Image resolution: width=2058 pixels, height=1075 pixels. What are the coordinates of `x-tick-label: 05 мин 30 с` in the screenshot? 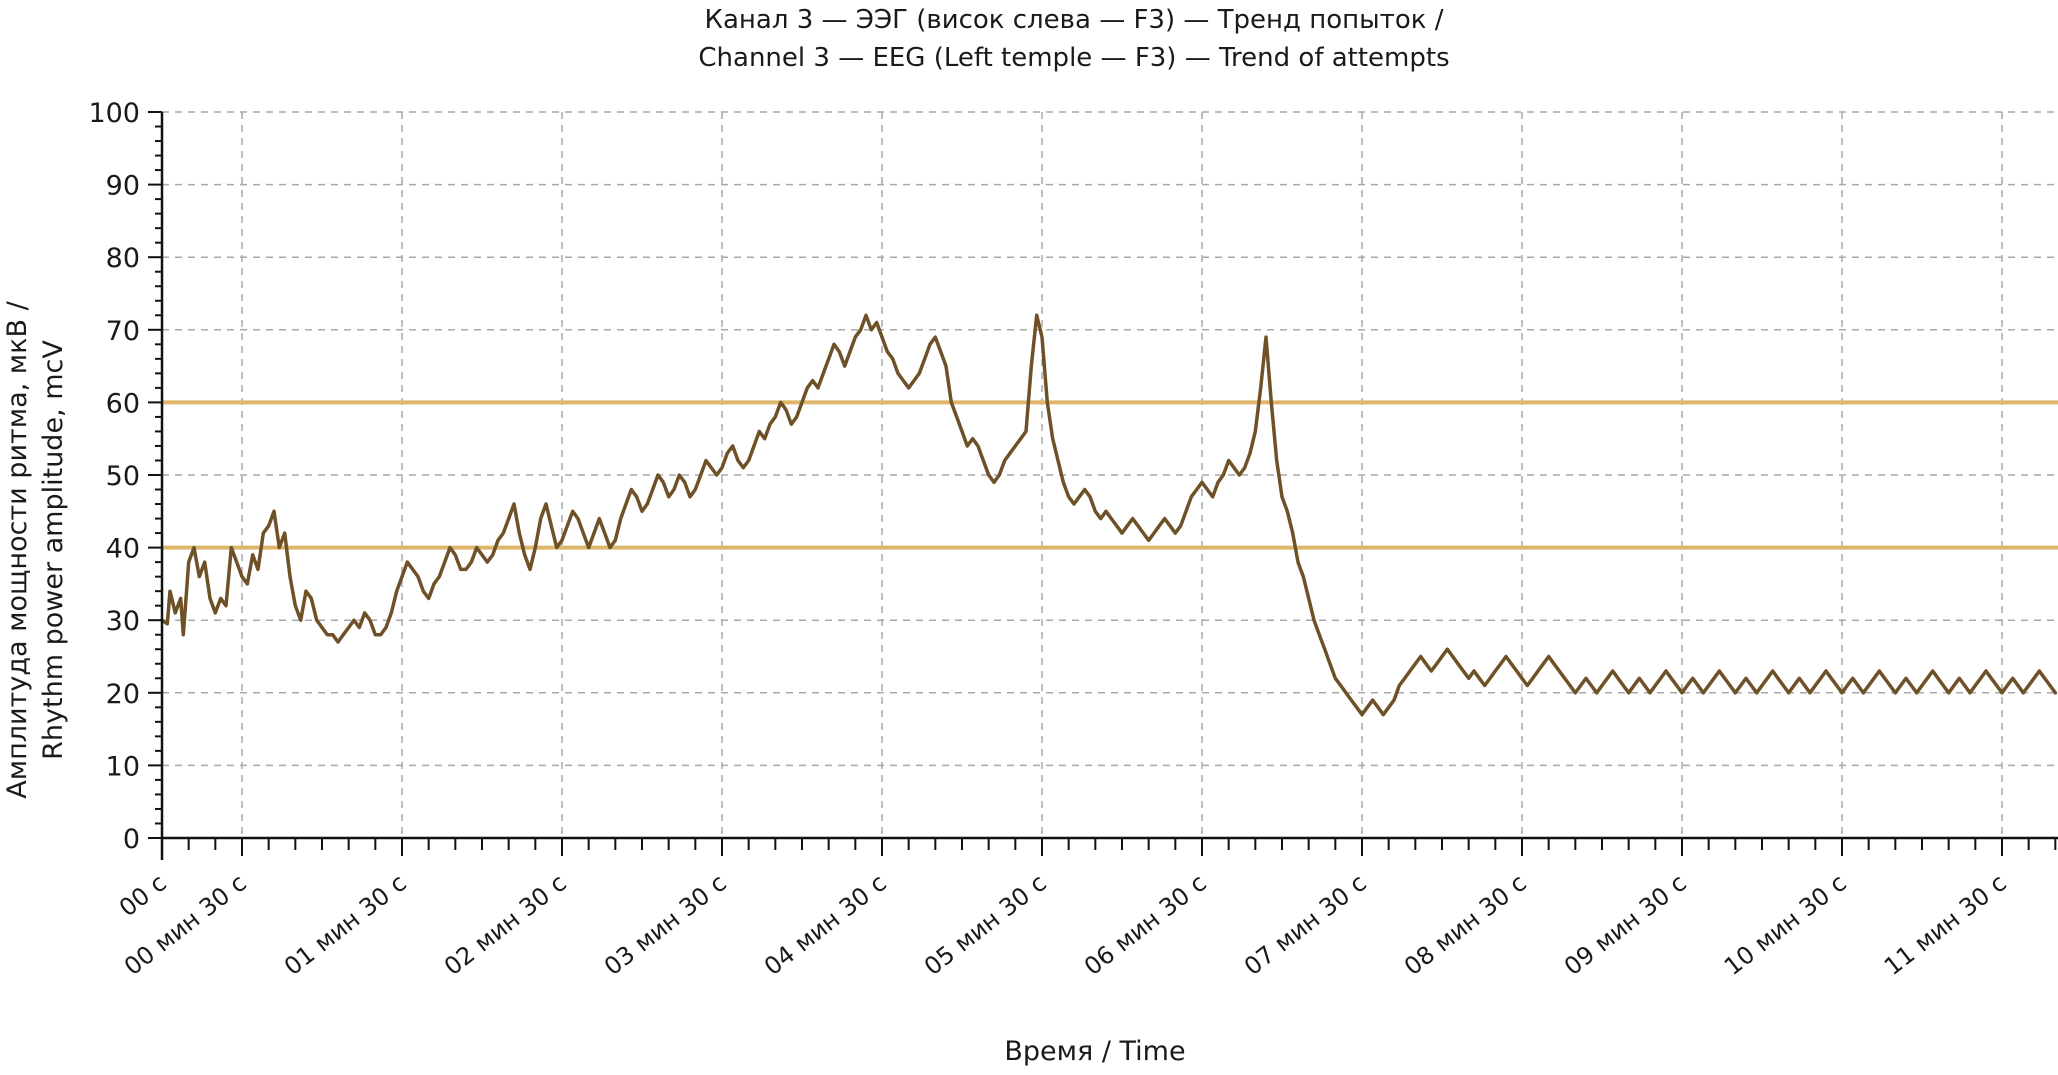 It's located at (985, 925).